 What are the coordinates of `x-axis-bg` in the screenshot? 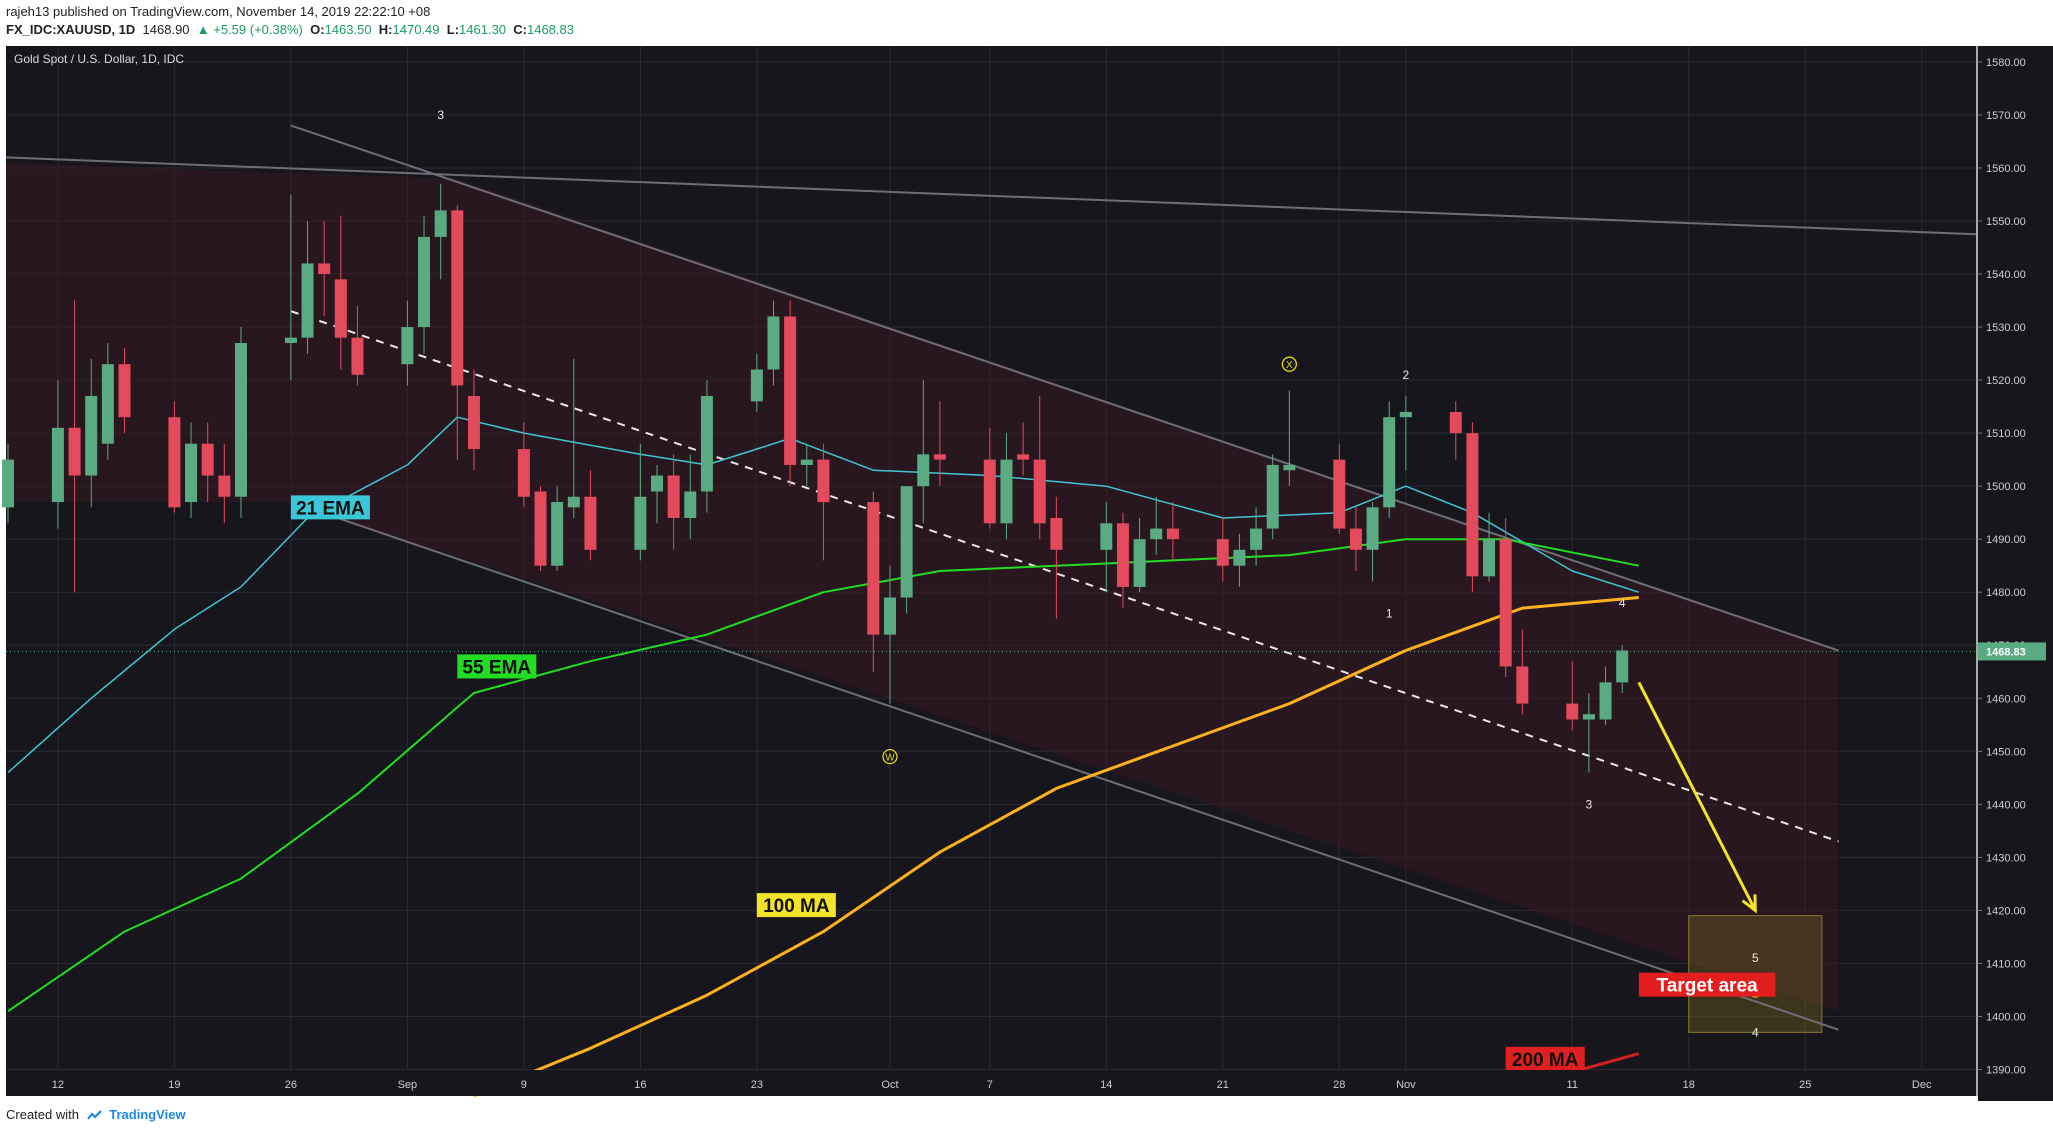 It's located at (991, 1083).